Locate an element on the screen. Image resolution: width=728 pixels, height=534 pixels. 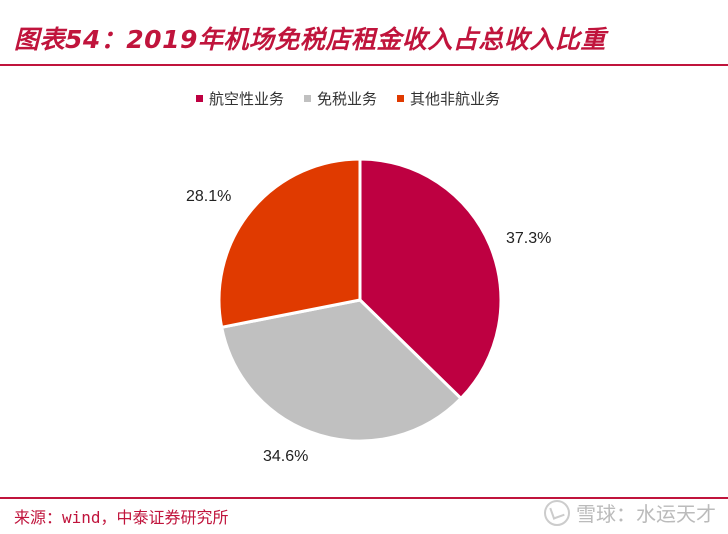
legend-label: 航空性业务 is located at coordinates (247, 99).